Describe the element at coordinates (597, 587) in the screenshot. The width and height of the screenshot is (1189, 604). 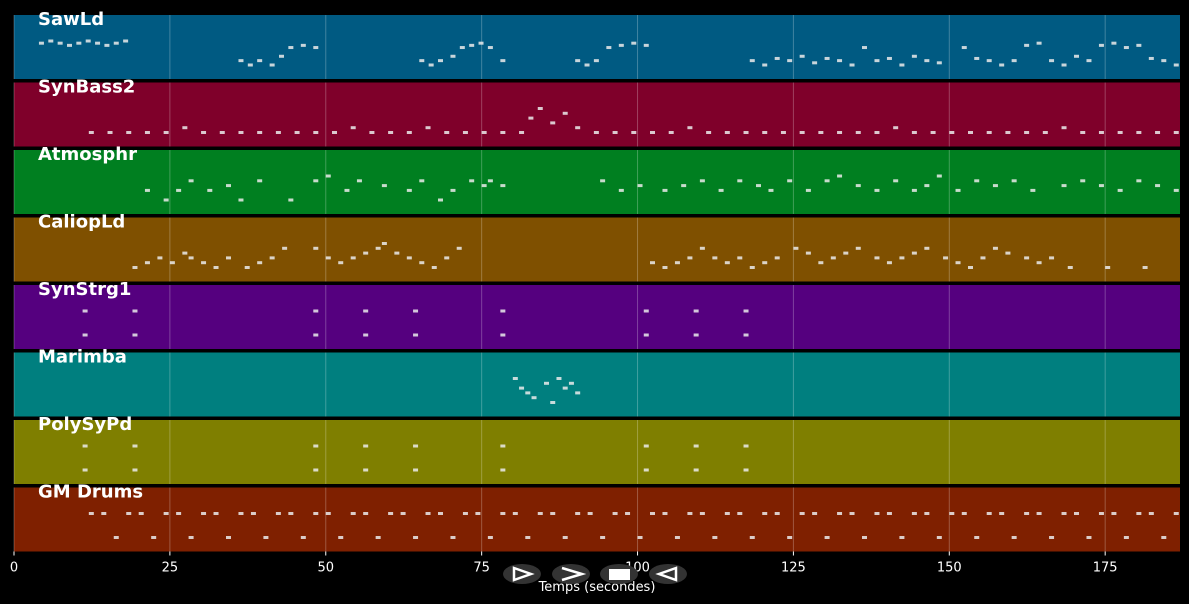
I see `x-axis-label: Temps (secondes)` at that location.